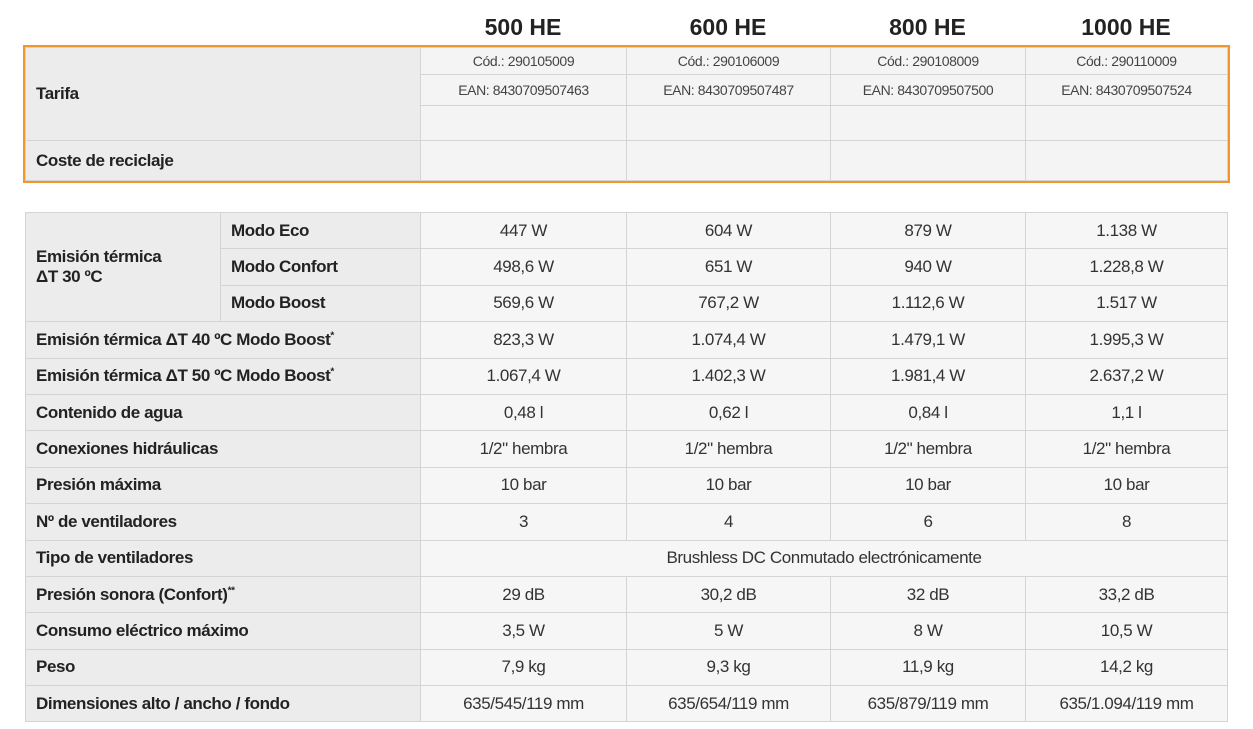 Image resolution: width=1253 pixels, height=729 pixels. What do you see at coordinates (56, 667) in the screenshot?
I see `label-text: Peso` at bounding box center [56, 667].